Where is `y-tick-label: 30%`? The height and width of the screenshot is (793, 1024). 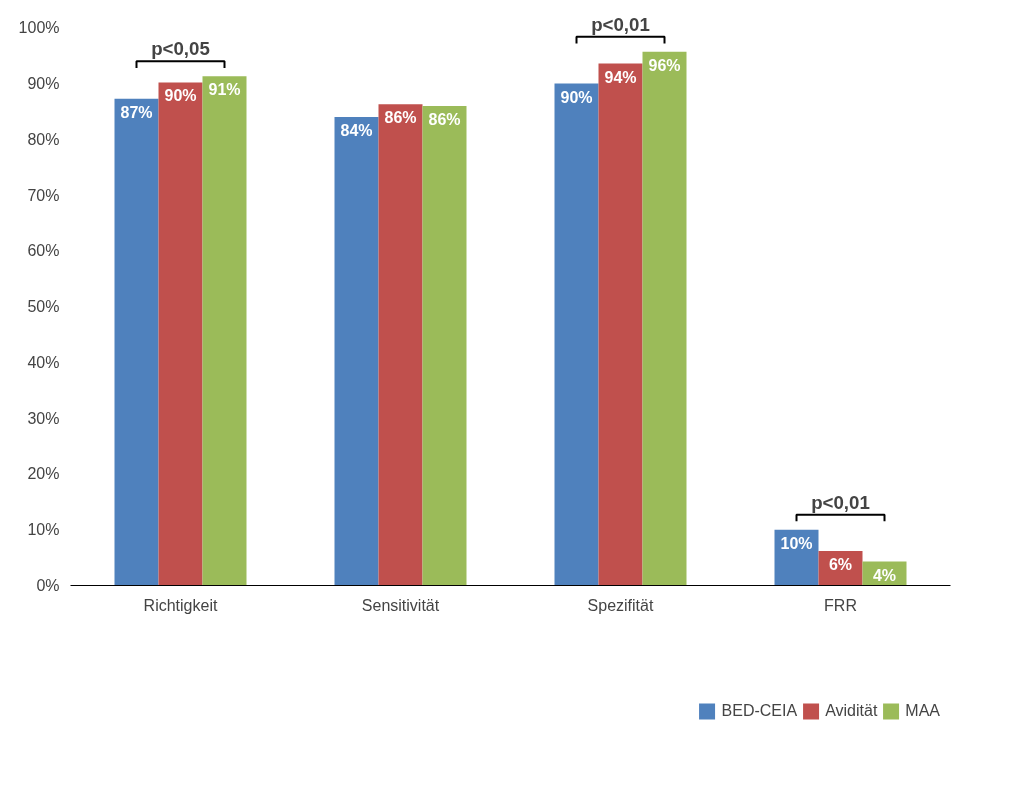 y-tick-label: 30% is located at coordinates (43, 418).